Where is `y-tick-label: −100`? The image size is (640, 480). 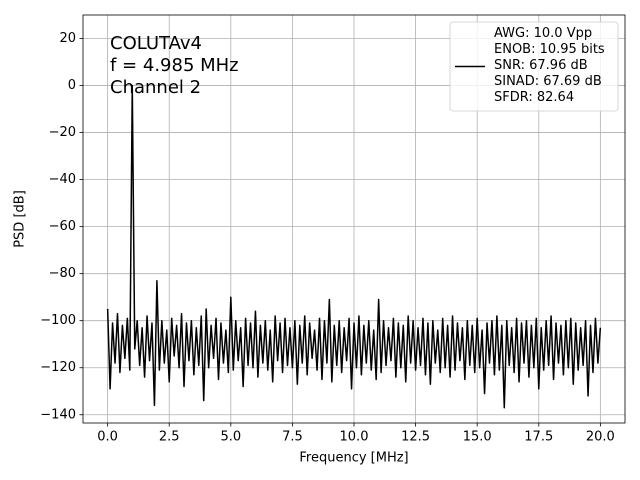
y-tick-label: −100 is located at coordinates (58, 320).